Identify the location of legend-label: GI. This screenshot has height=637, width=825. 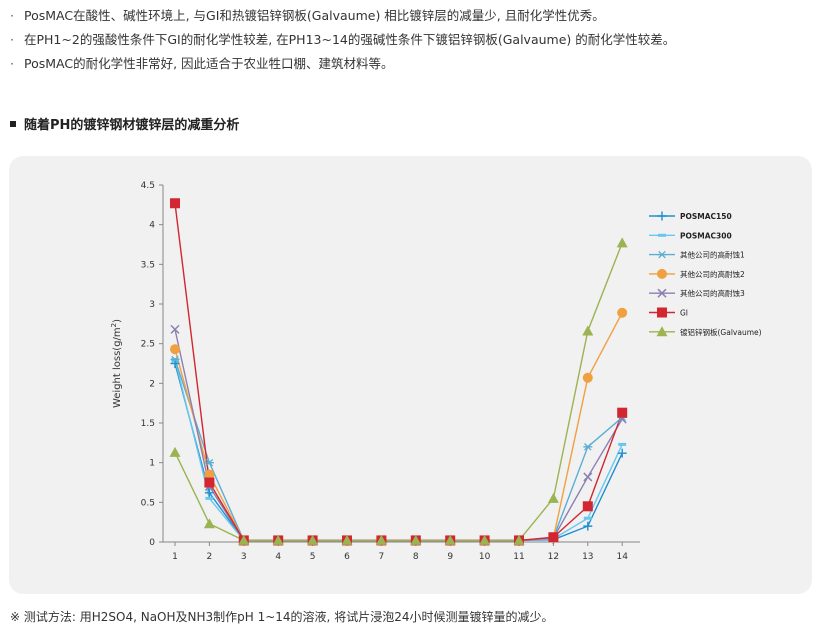
(684, 313).